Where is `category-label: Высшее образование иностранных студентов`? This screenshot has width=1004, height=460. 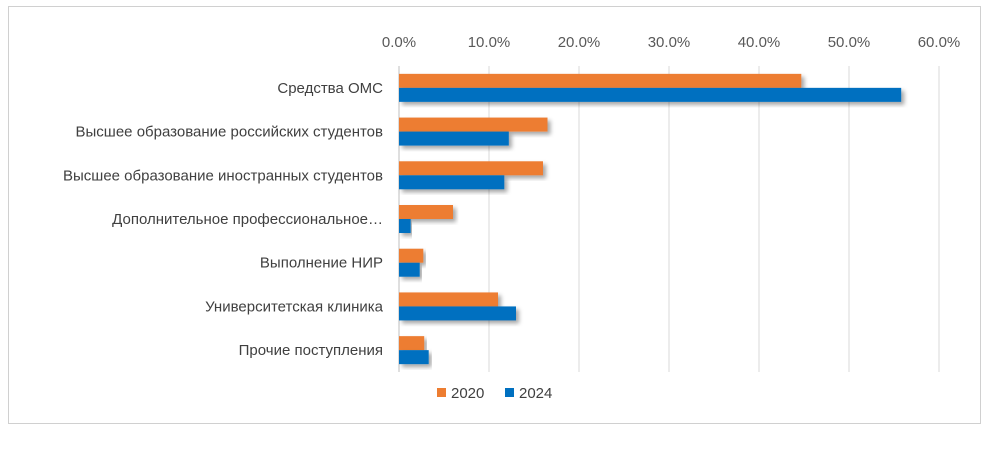 category-label: Высшее образование иностранных студентов is located at coordinates (223, 175).